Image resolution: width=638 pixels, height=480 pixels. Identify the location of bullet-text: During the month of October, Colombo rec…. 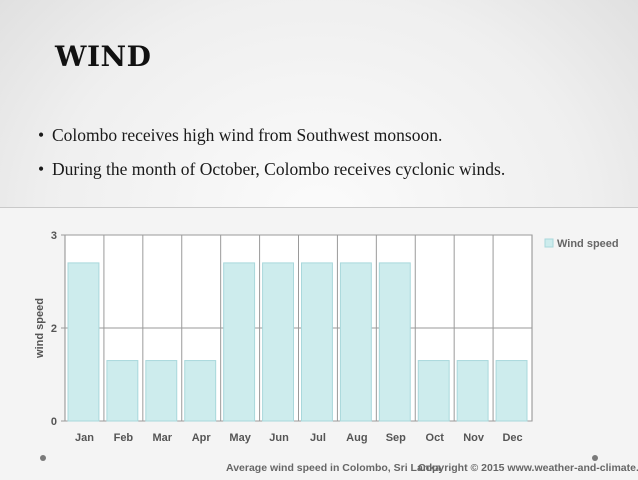
(279, 169).